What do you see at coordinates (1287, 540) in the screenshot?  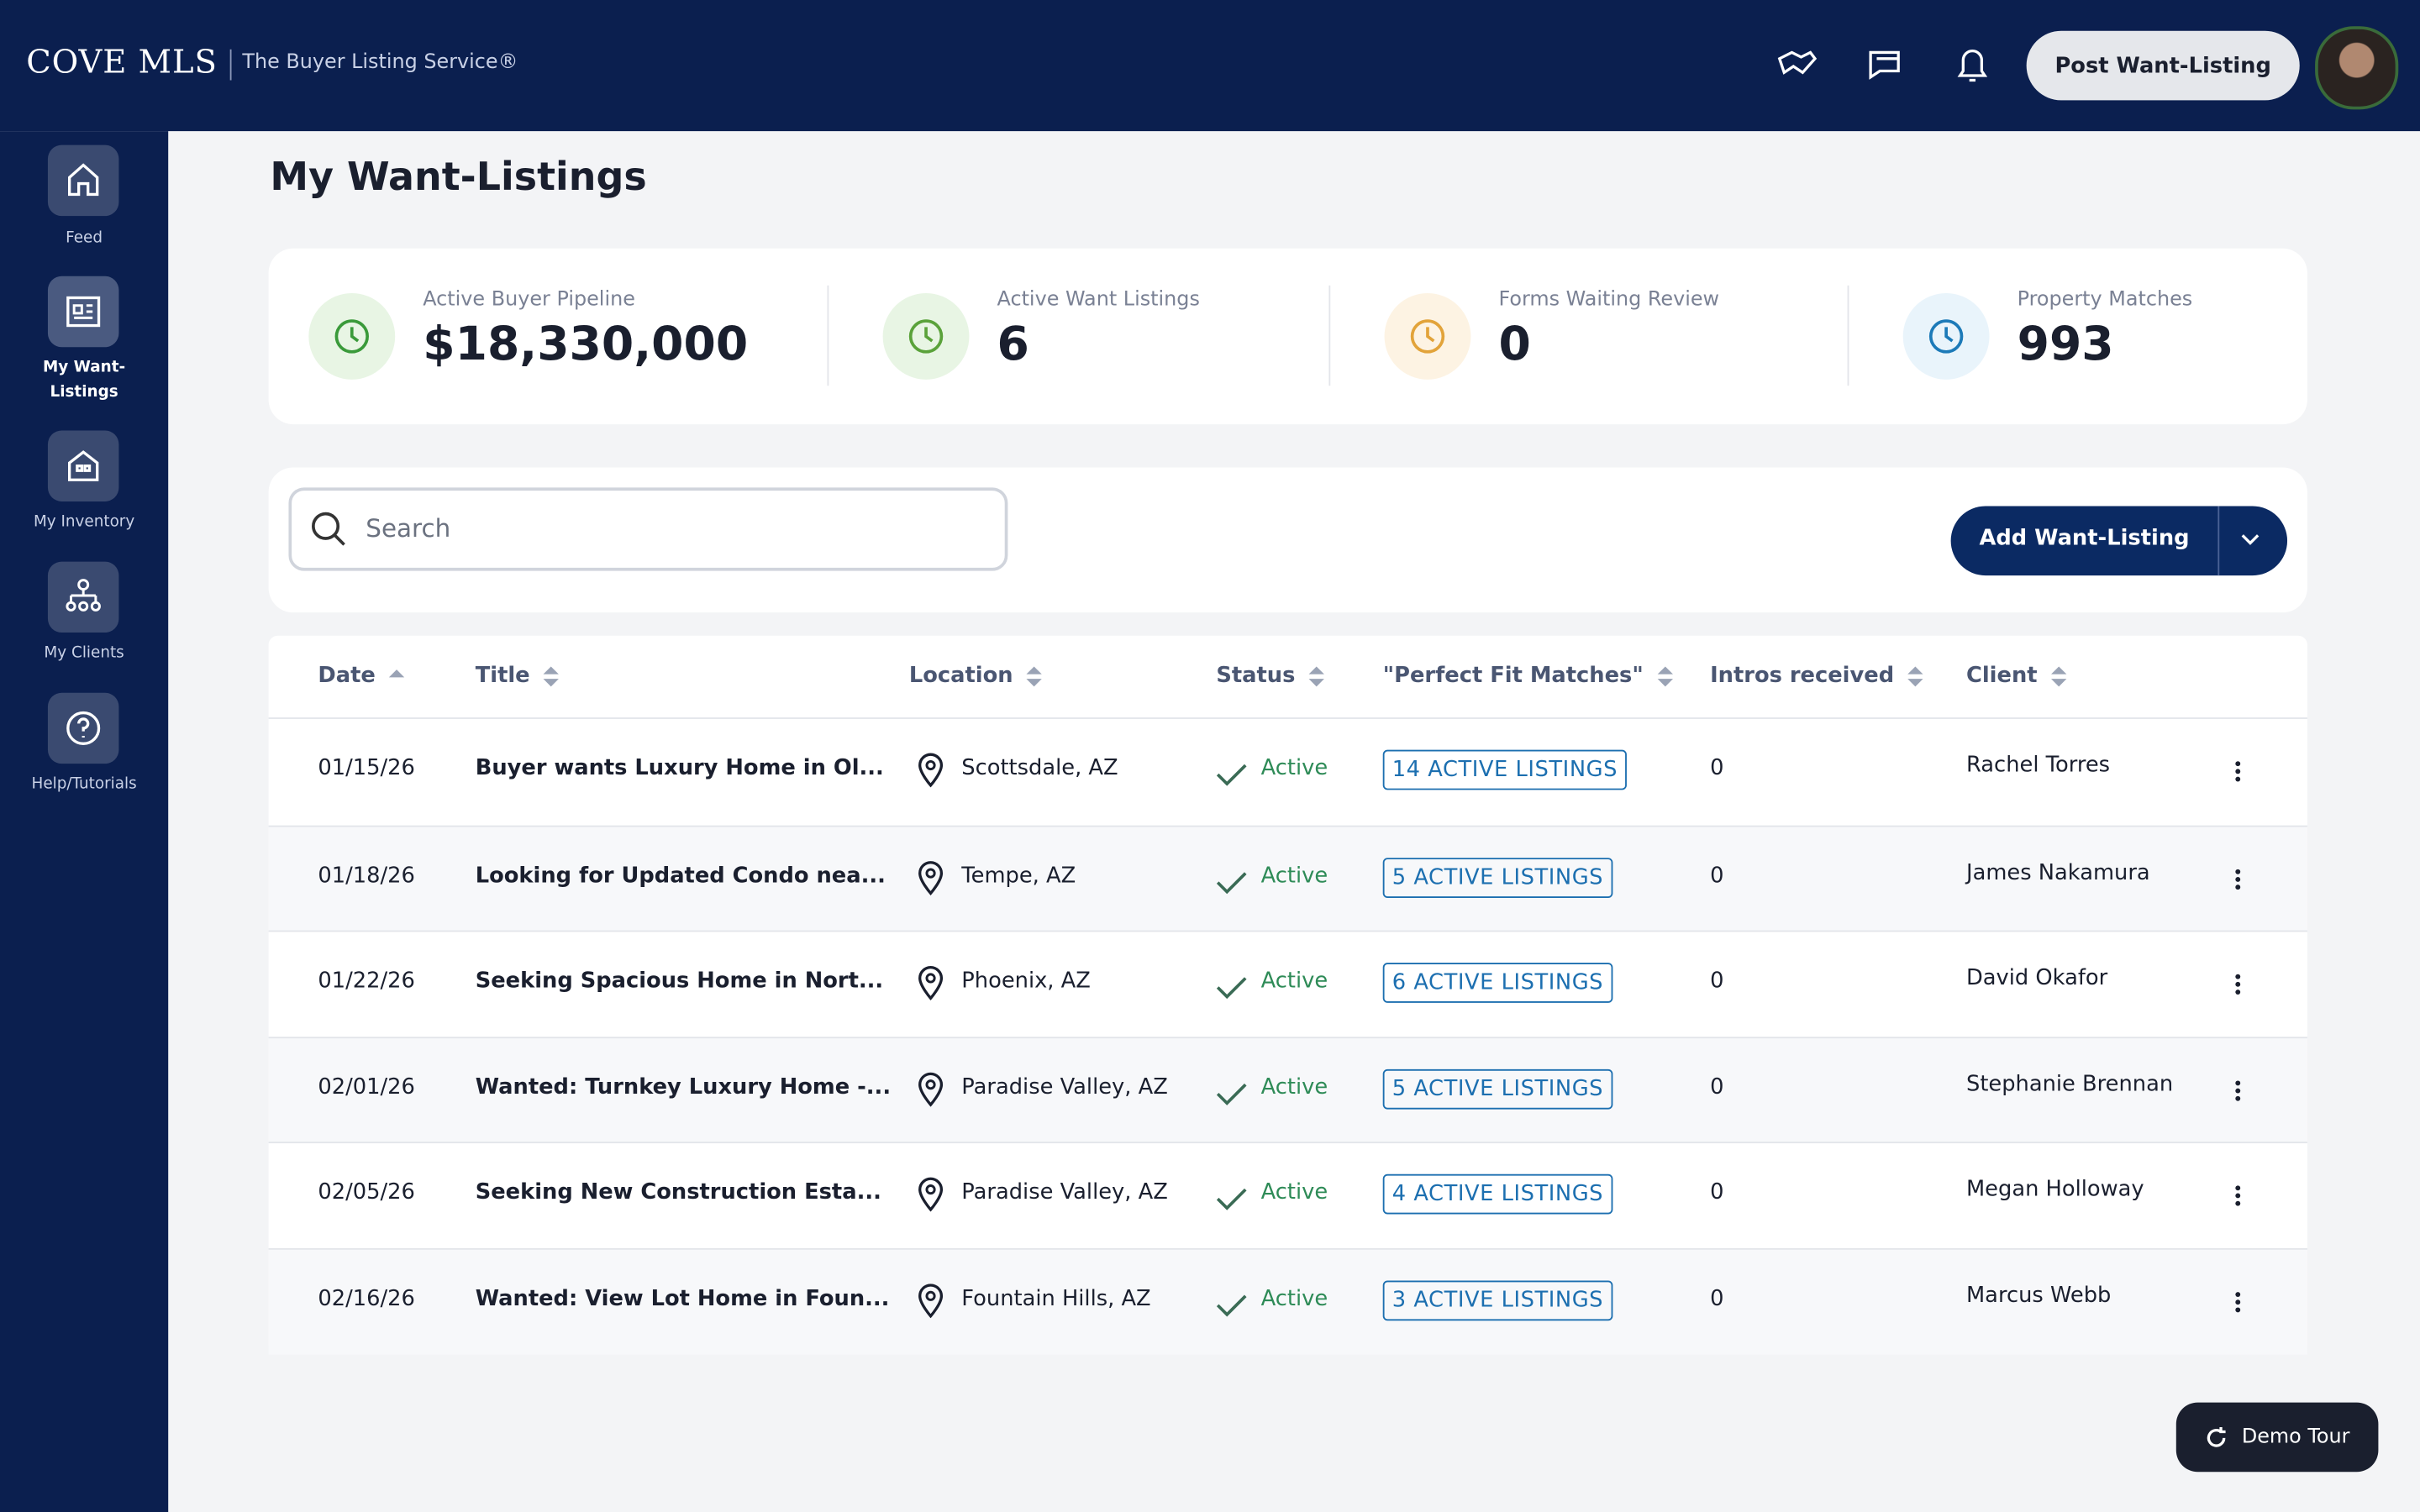 I see `toolbar: Search Add Want-Listing` at bounding box center [1287, 540].